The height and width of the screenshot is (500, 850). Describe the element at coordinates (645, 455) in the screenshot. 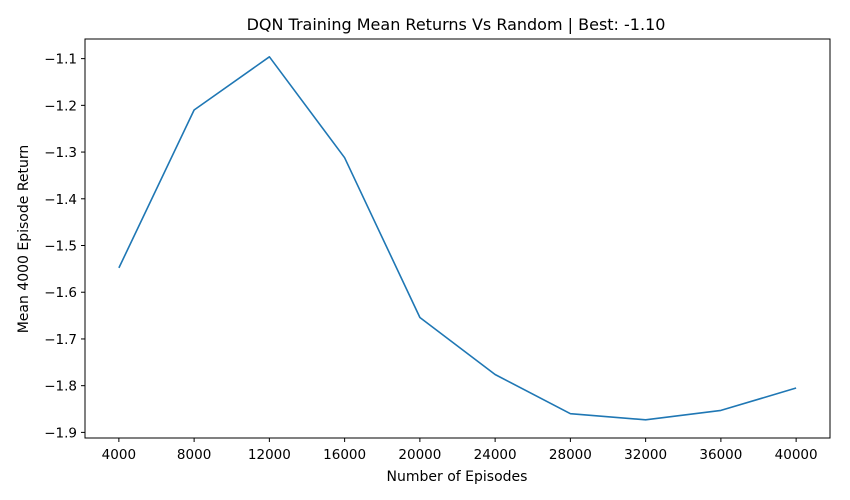

I see `x-tick-label: 32000` at that location.